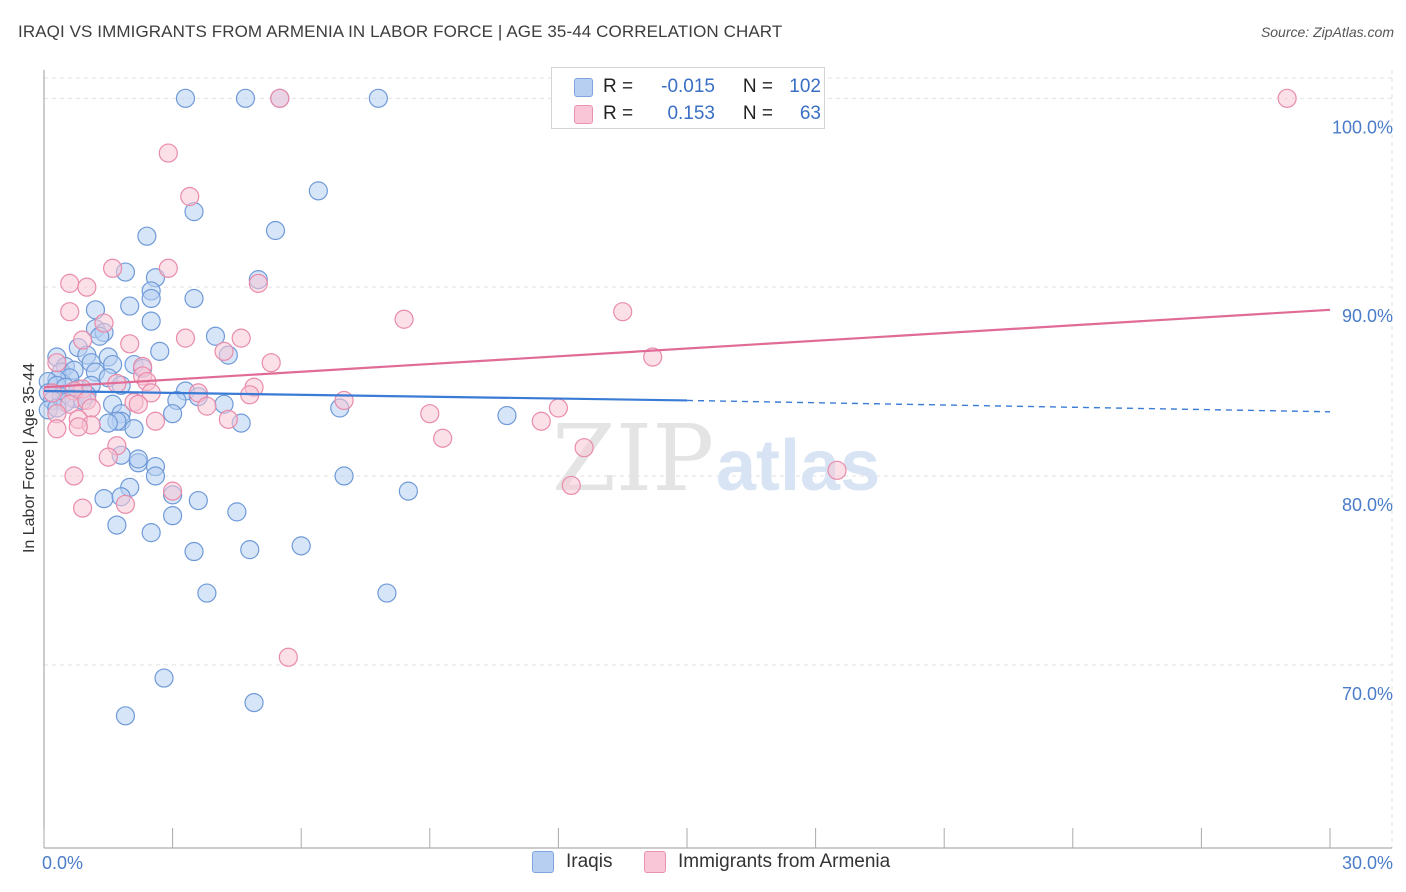  Describe the element at coordinates (810, 113) in the screenshot. I see `legend-n-value: 63` at that location.